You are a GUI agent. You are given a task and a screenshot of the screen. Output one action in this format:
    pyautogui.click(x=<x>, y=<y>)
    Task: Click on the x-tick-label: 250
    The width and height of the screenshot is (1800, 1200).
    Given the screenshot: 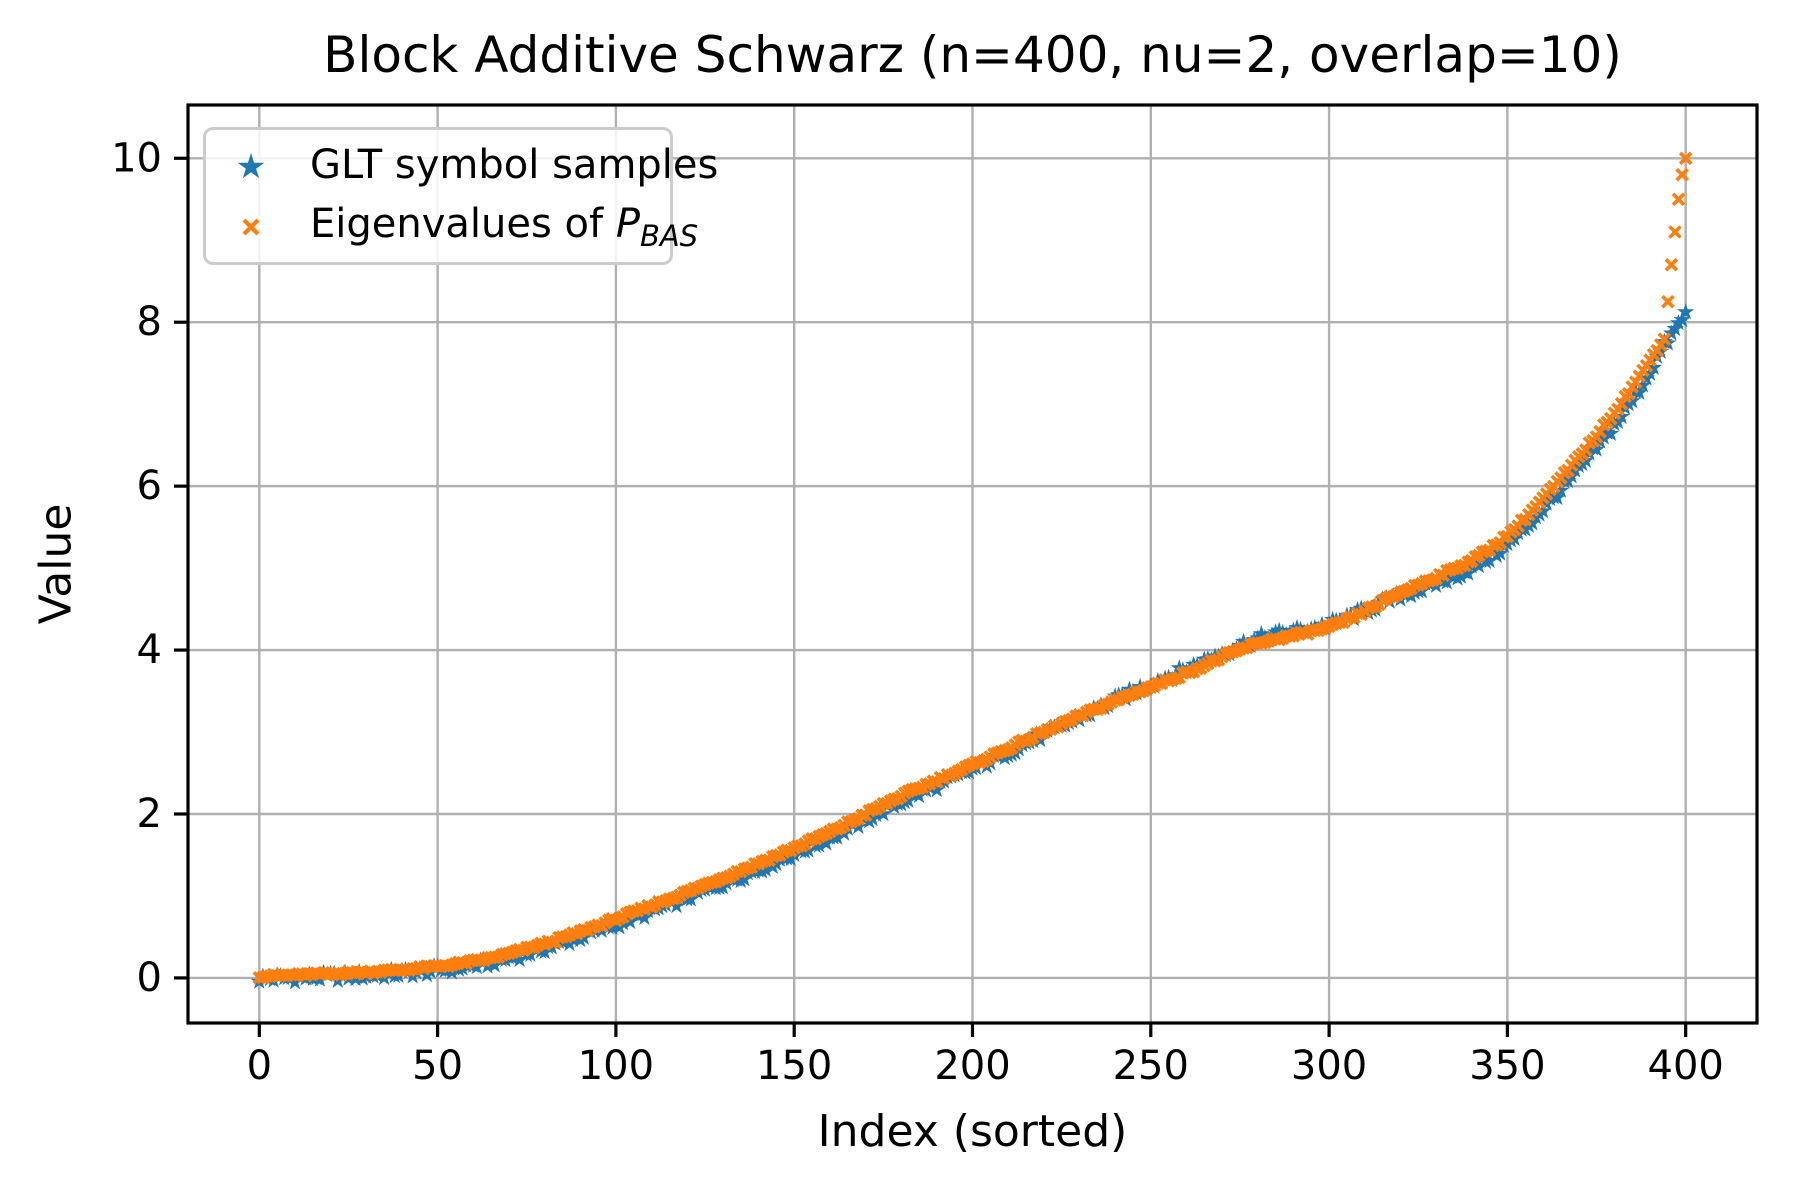 What is the action you would take?
    pyautogui.click(x=1151, y=1066)
    